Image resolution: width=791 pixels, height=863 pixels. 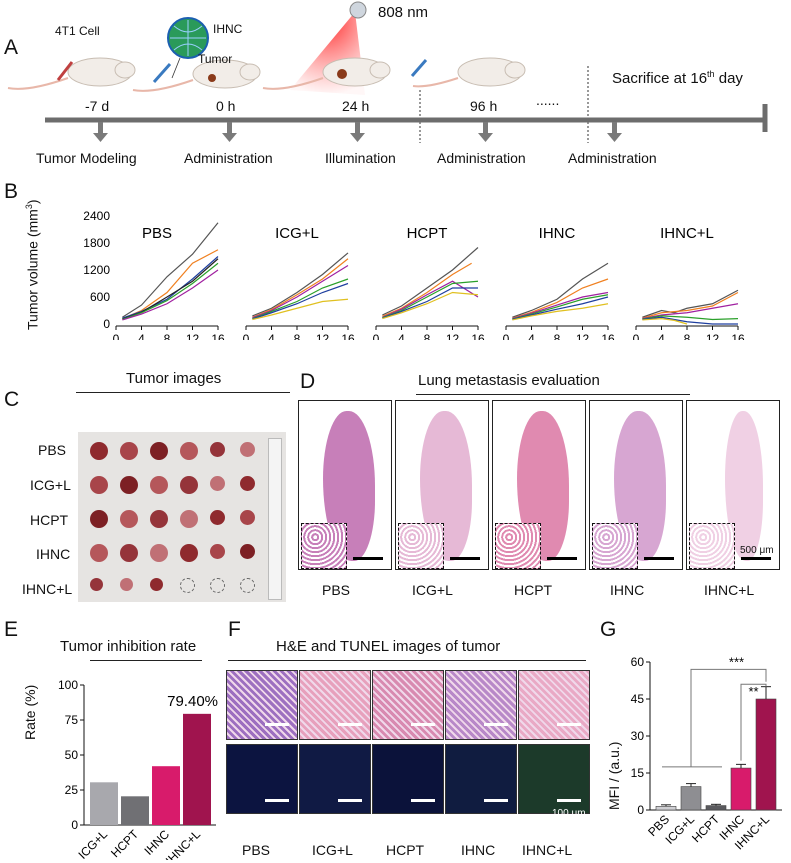 What do you see at coordinates (96, 270) in the screenshot?
I see `growth-y-tick: 1200` at bounding box center [96, 270].